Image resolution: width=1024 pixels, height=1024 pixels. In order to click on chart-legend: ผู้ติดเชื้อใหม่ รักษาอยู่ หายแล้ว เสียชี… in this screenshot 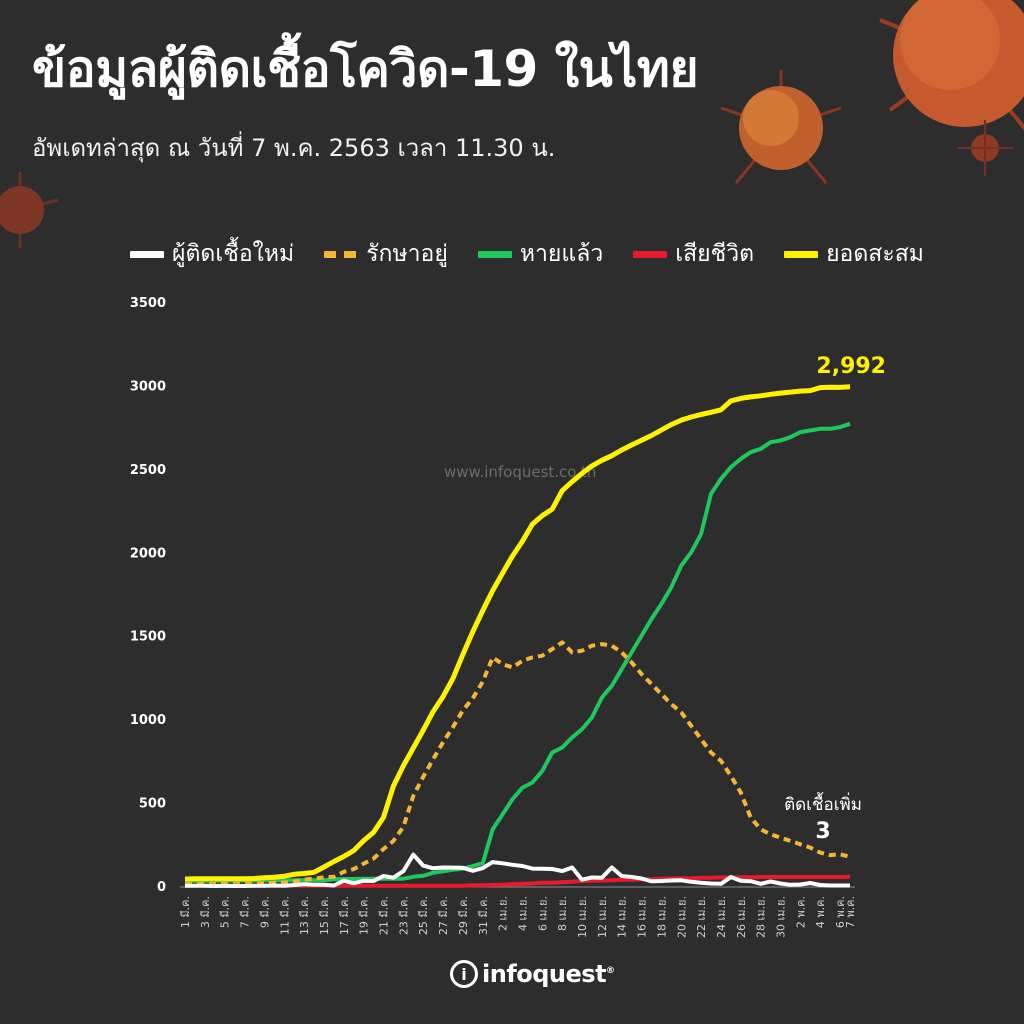, I will do `click(527, 254)`.